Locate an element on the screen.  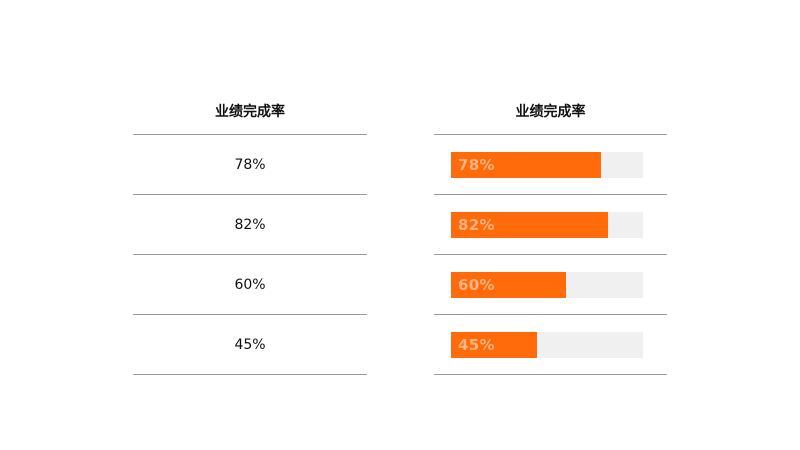
table-row: 60% is located at coordinates (250, 285).